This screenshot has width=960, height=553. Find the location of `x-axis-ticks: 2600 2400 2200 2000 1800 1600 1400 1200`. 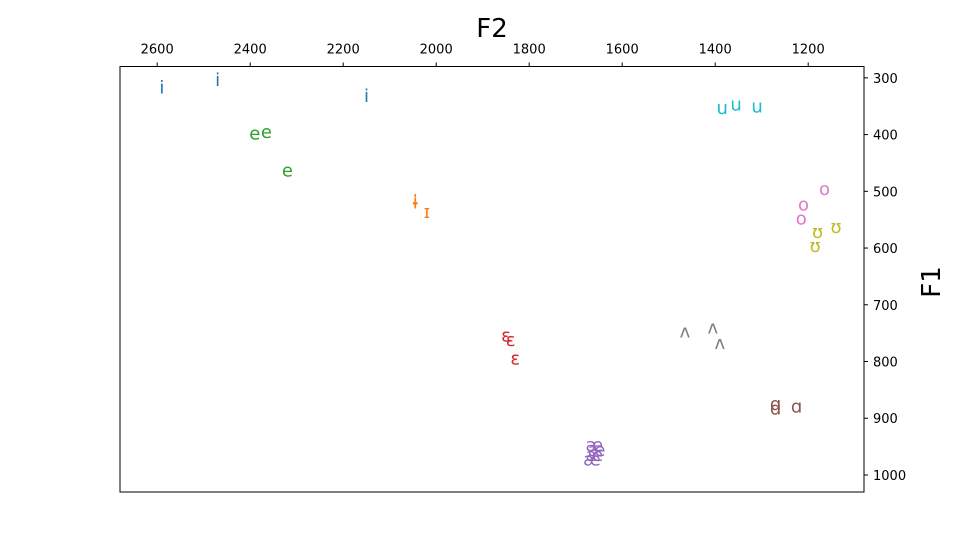

x-axis-ticks: 2600 2400 2200 2000 1800 1600 1400 1200 is located at coordinates (483, 55).